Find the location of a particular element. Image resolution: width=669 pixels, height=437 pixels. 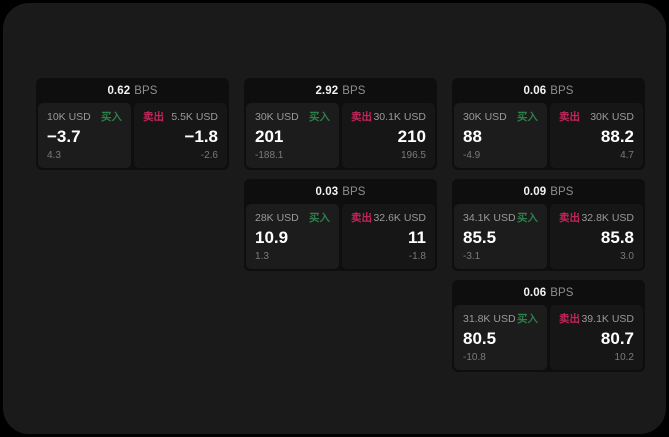

sell-delta: 196.5 is located at coordinates (413, 155).